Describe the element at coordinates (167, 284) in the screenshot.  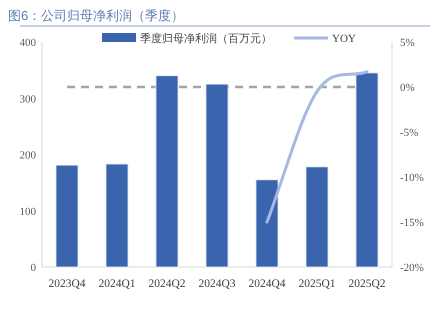
I see `x-tick-label: 2024Q2` at that location.